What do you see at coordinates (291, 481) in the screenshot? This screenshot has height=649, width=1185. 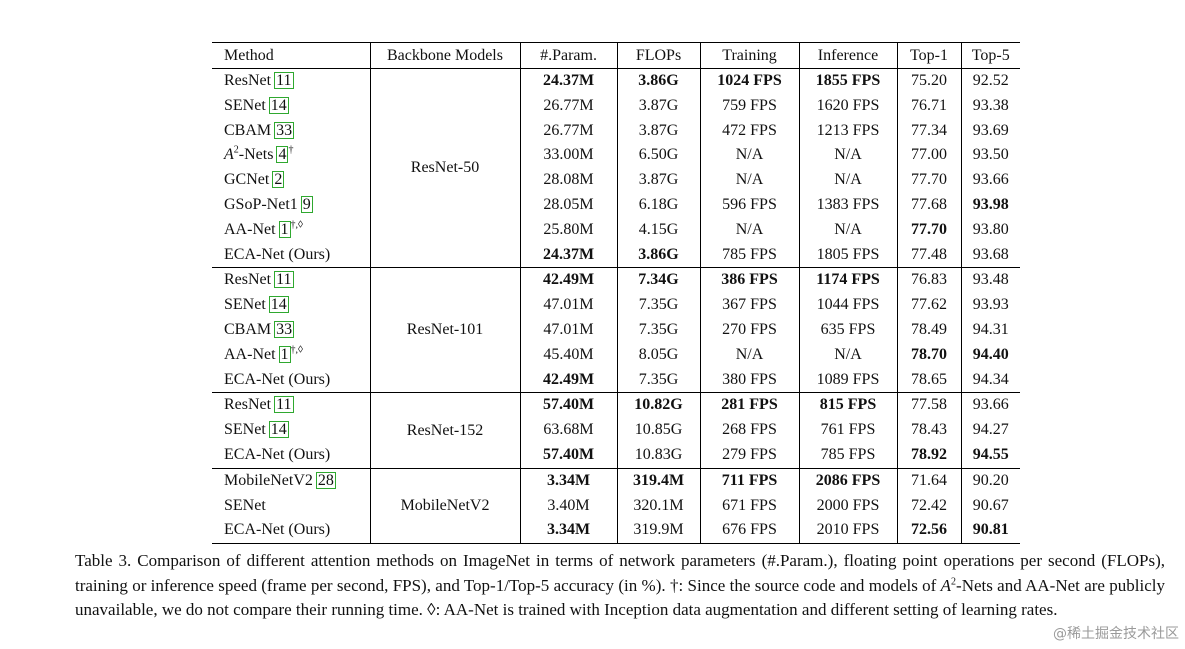 I see `cell-method: MobileNetV2 28` at bounding box center [291, 481].